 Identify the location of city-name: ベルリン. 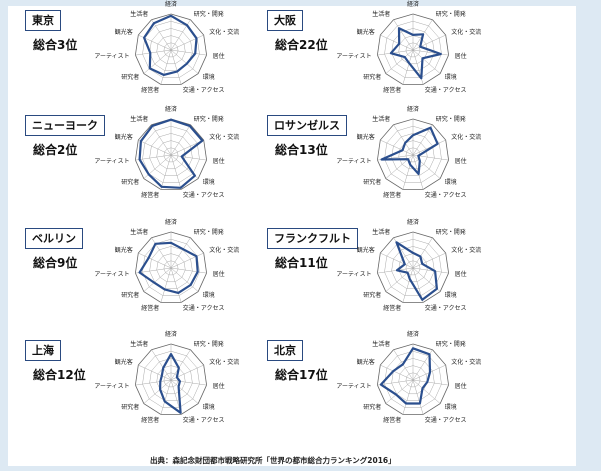
(54, 238).